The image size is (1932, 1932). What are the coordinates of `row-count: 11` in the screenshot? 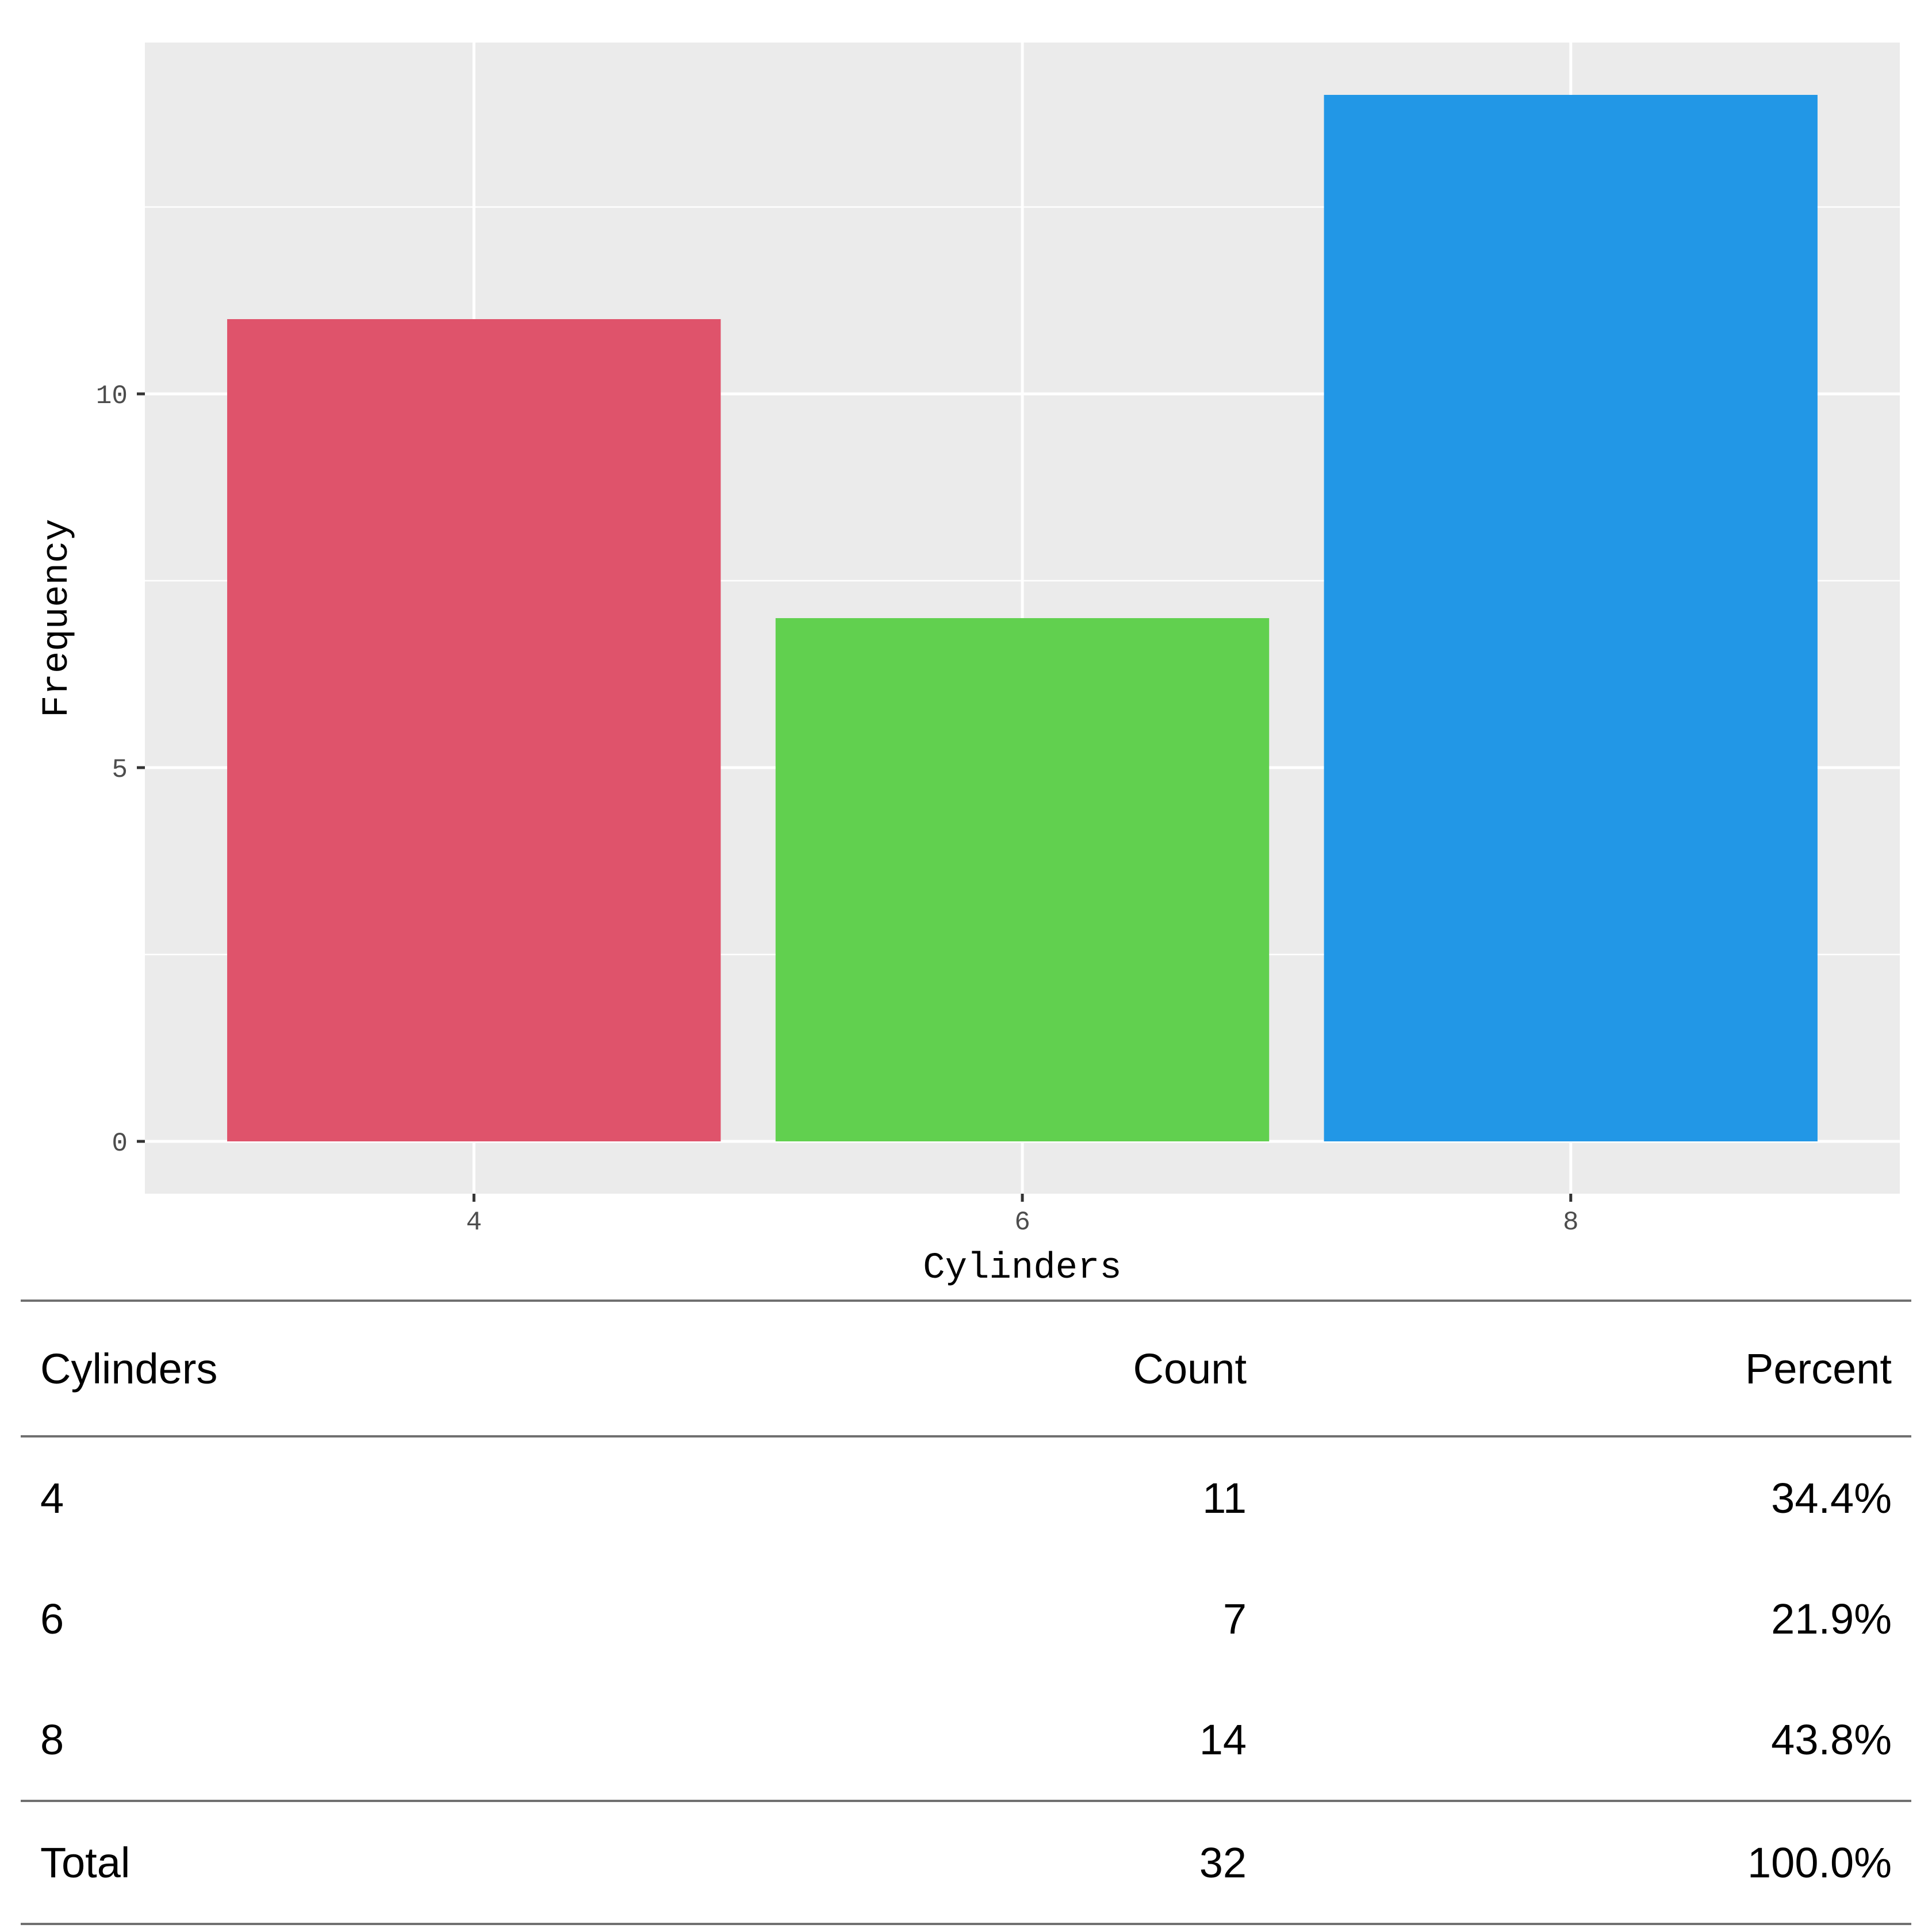 It's located at (1224, 1498).